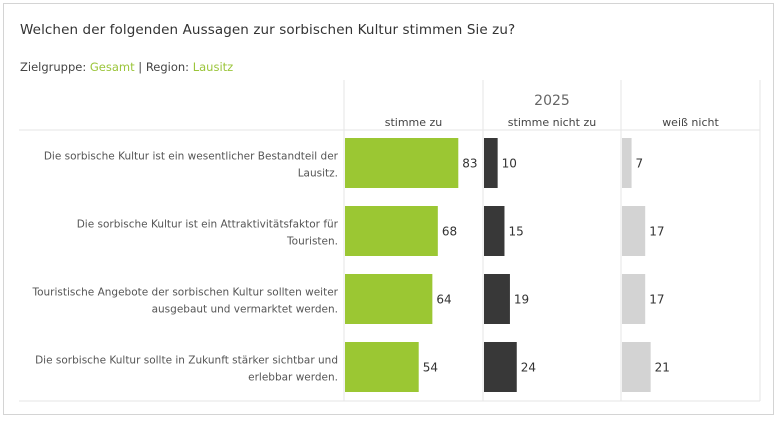  Describe the element at coordinates (112, 67) in the screenshot. I see `target-group-value: Gesamt` at that location.